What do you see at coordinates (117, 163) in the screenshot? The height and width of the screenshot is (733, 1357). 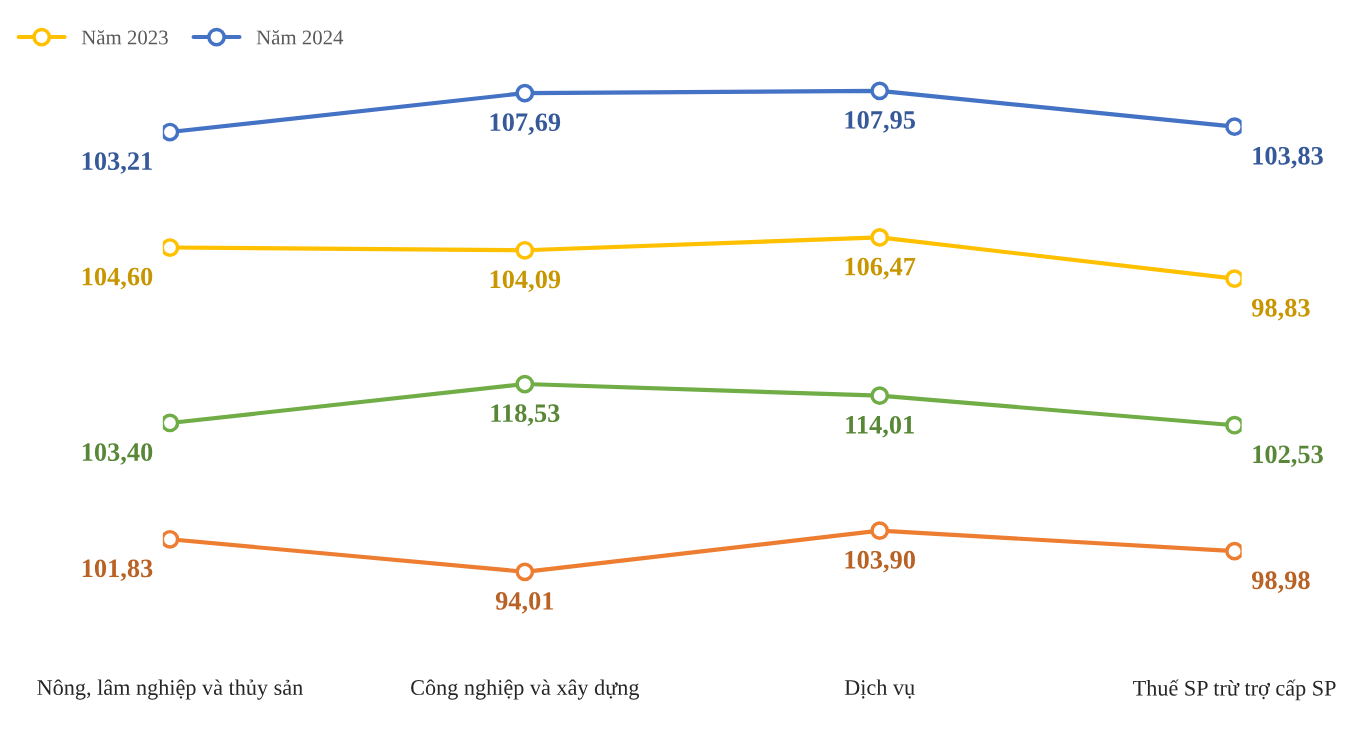 I see `data-label: 103,21` at bounding box center [117, 163].